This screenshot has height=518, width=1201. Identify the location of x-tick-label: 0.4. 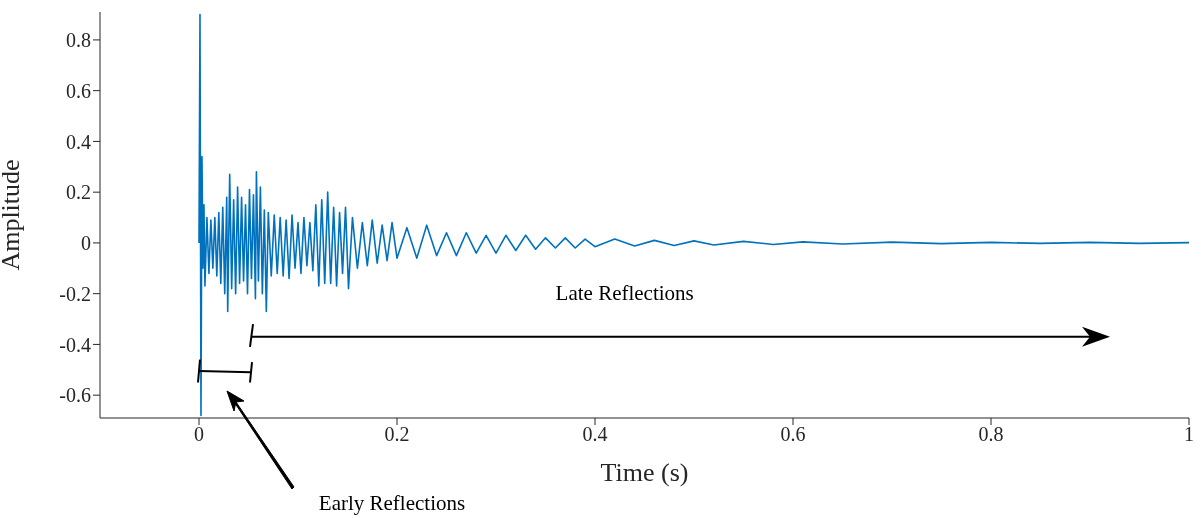
(595, 434).